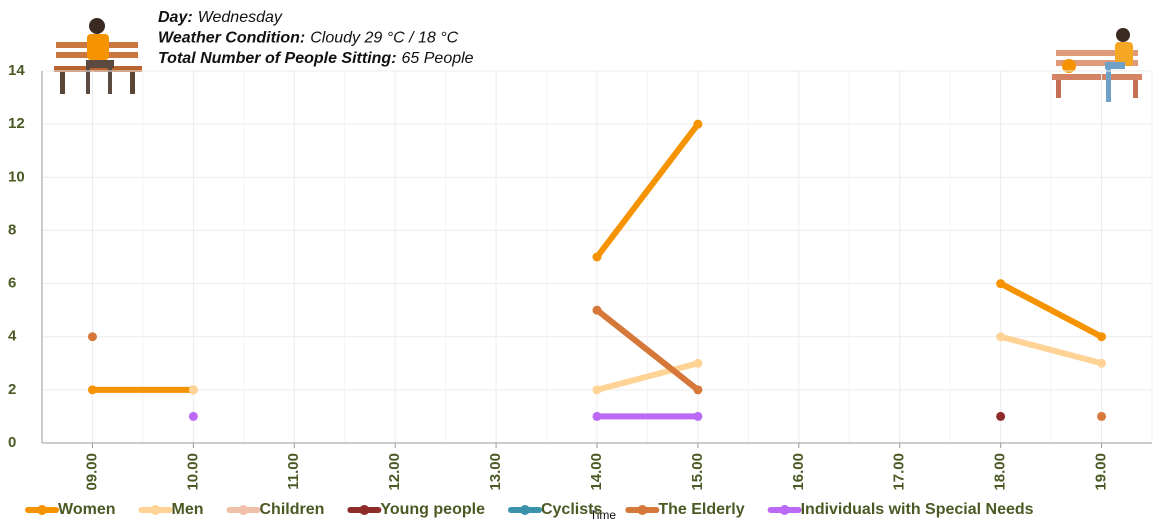  Describe the element at coordinates (12, 336) in the screenshot. I see `y-tick-label: 4` at that location.